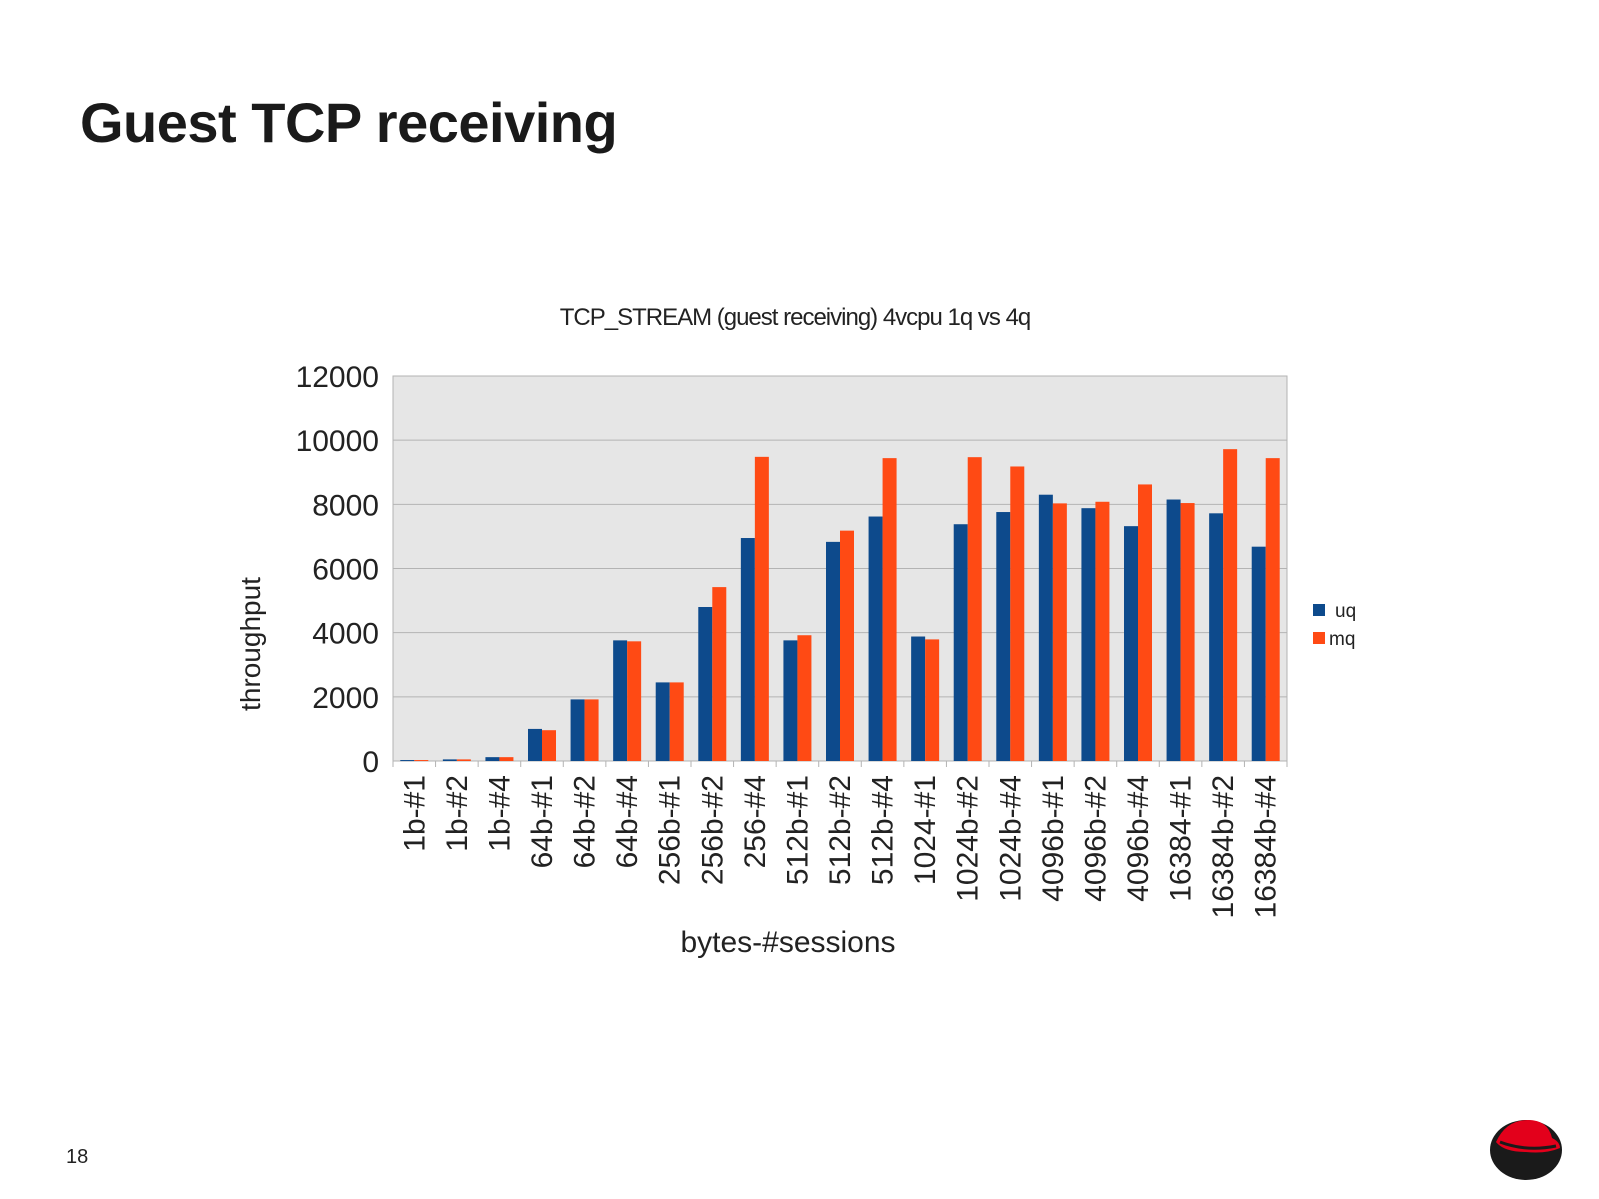 This screenshot has height=1199, width=1599. Describe the element at coordinates (883, 830) in the screenshot. I see `x-tick-label: 512b-#4` at that location.